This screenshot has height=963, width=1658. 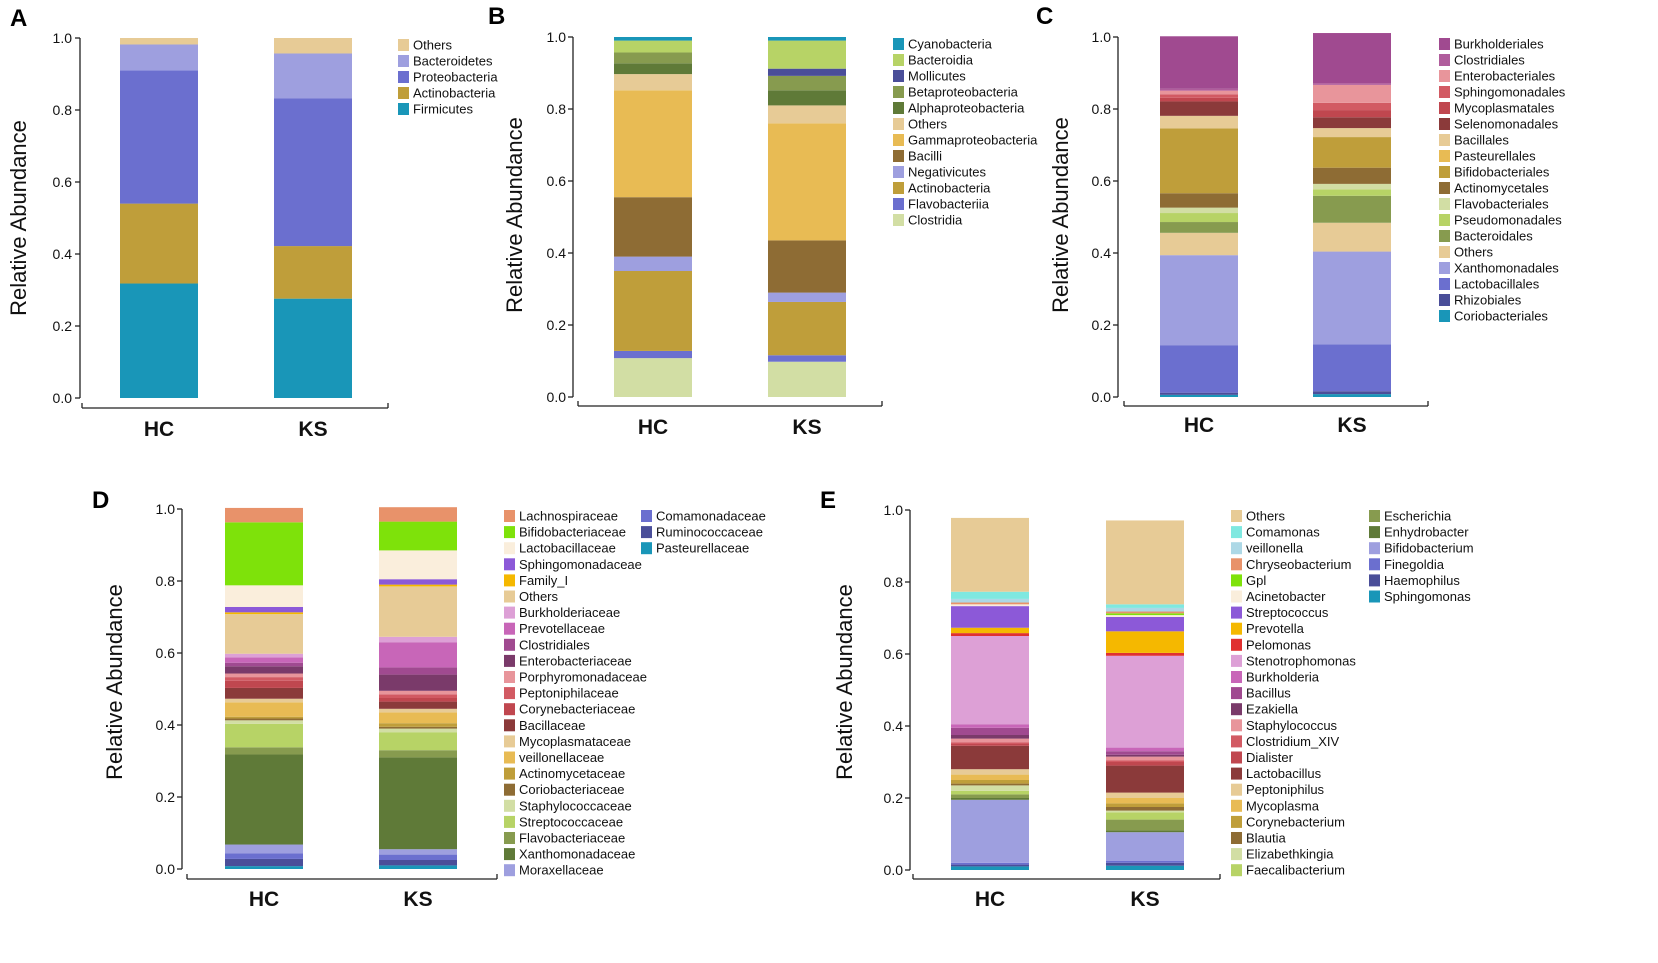 I want to click on y-tick-label: 0.2, so click(x=894, y=798).